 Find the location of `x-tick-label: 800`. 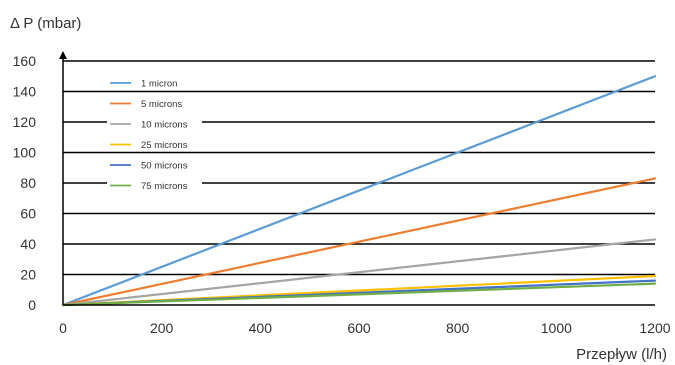

x-tick-label: 800 is located at coordinates (458, 328).